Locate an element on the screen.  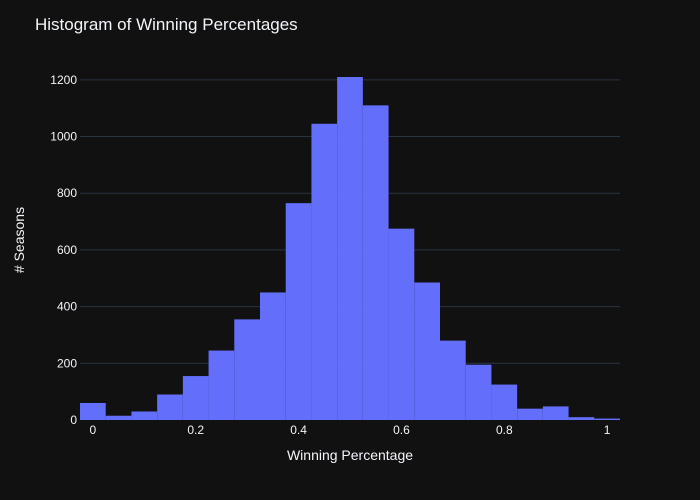
y-axis-title: # Seasons is located at coordinates (19, 240).